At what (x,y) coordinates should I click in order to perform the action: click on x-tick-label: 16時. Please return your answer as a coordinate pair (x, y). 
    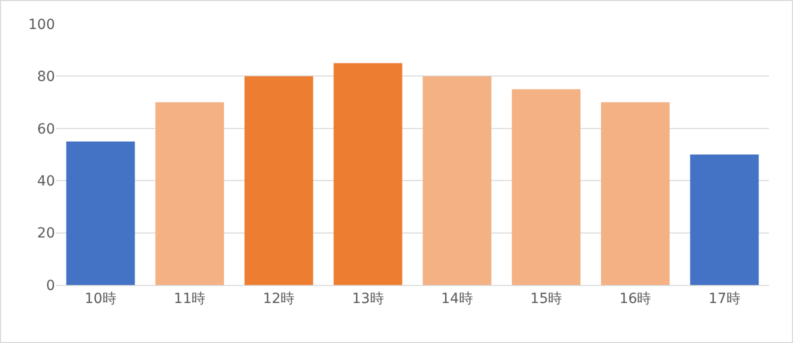
    Looking at the image, I should click on (635, 298).